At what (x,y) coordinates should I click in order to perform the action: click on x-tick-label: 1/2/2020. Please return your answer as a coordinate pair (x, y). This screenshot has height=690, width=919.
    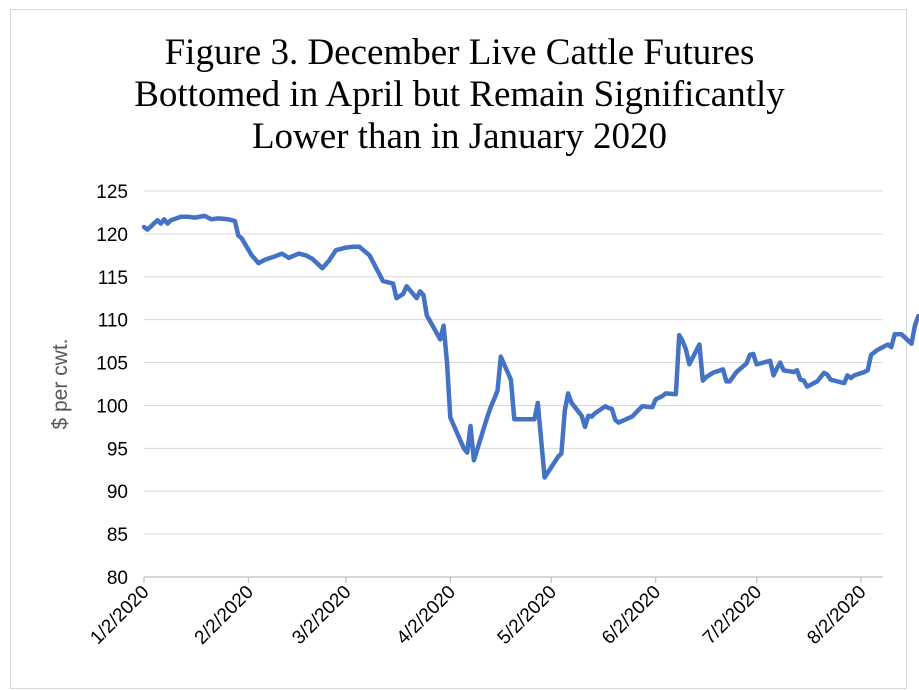
    Looking at the image, I should click on (119, 615).